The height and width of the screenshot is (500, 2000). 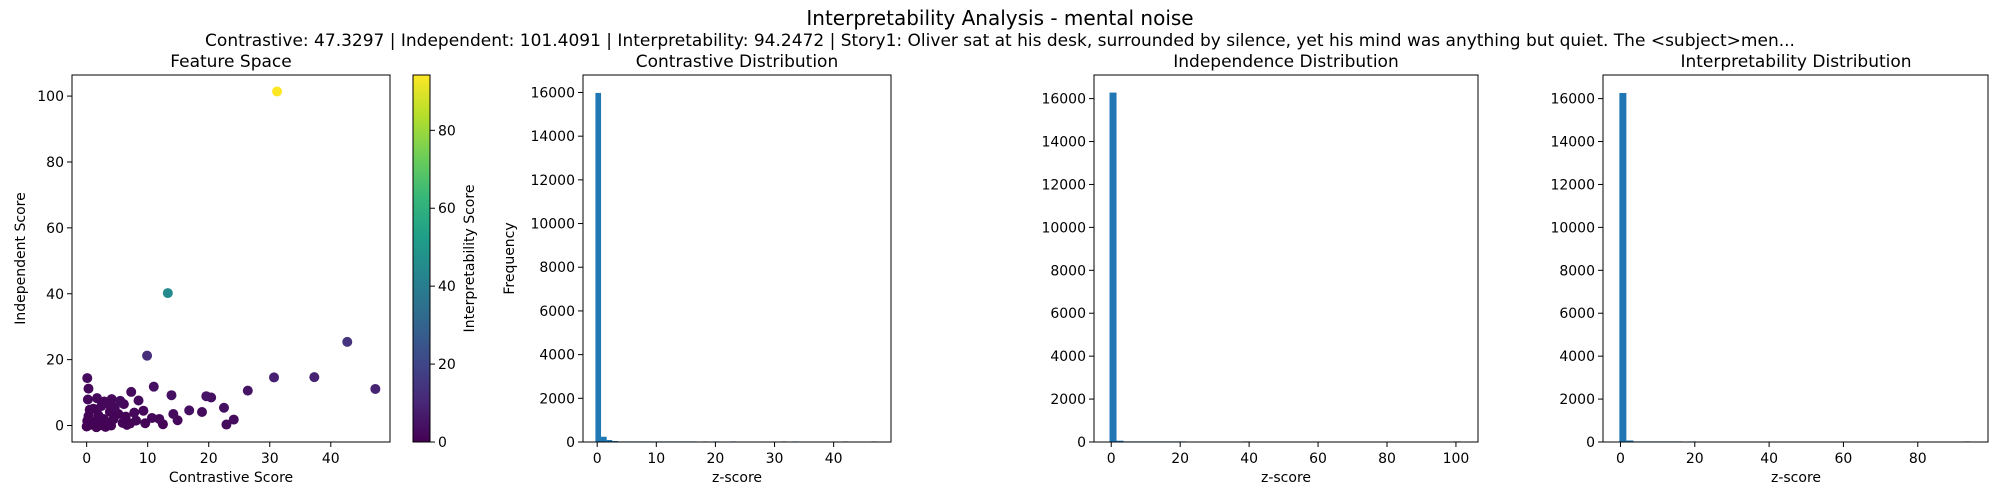 I want to click on interpretability-distribution-ytick-label: 6000, so click(x=1577, y=314).